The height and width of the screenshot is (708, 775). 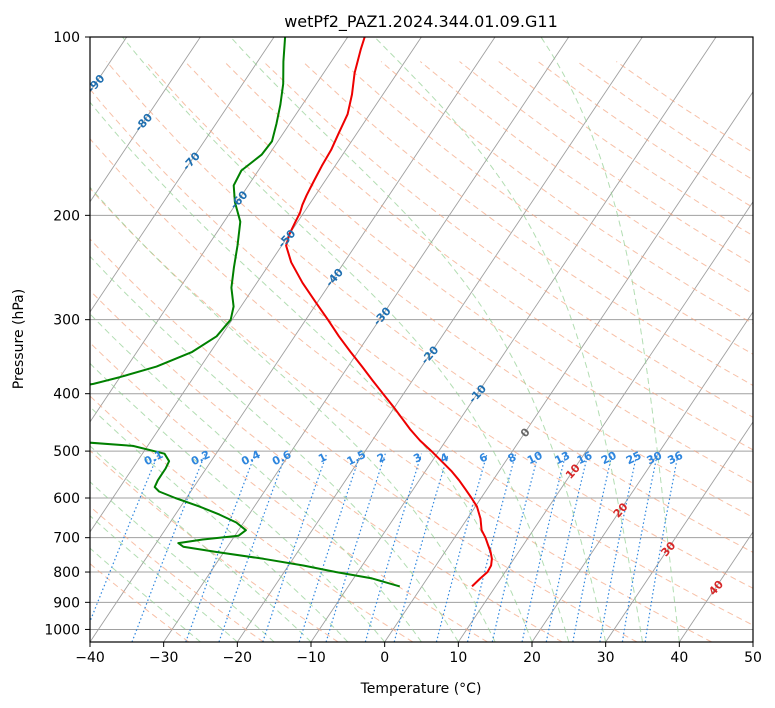 What do you see at coordinates (239, 200) in the screenshot?
I see `isotherm-label: -60` at bounding box center [239, 200].